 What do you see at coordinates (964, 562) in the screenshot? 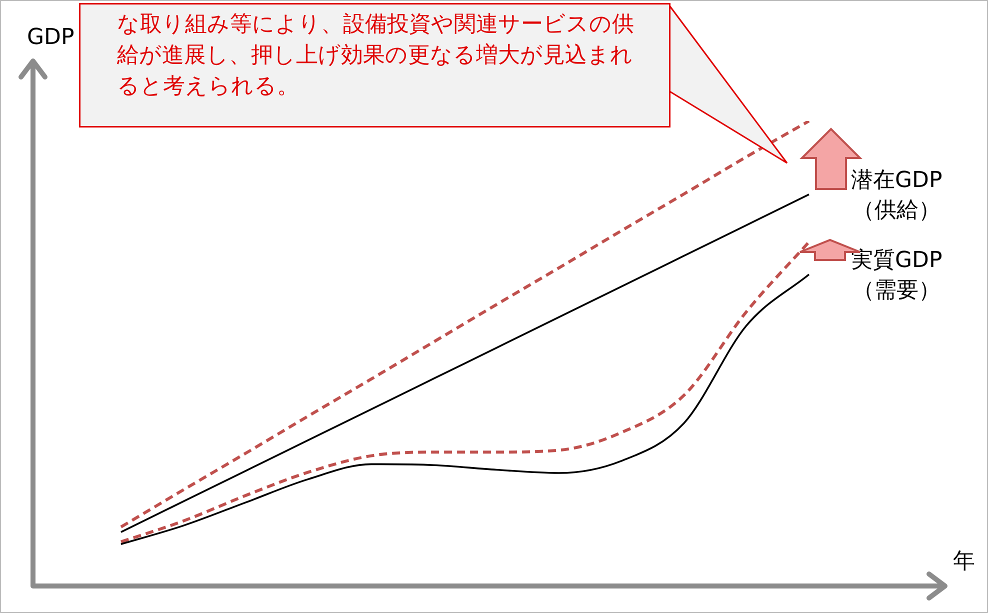
I see `text: 年` at bounding box center [964, 562].